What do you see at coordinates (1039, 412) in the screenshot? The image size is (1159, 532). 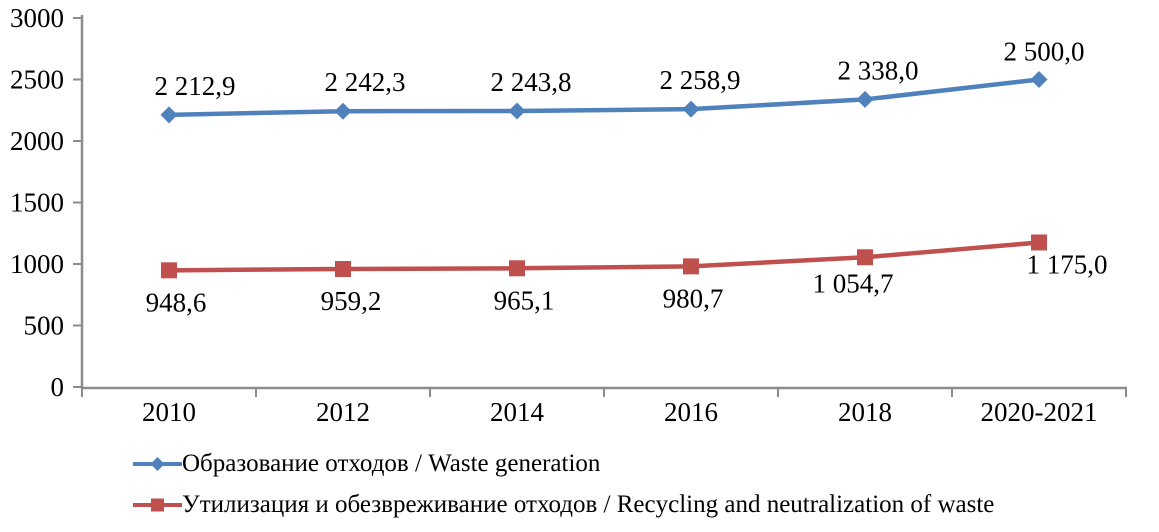 I see `x-axis-category-label: 2020-2021` at bounding box center [1039, 412].